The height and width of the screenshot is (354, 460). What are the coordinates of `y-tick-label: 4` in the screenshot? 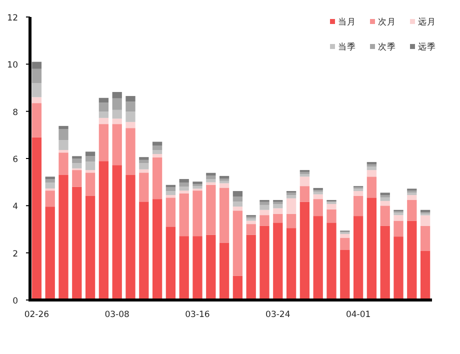 It's located at (15, 207).